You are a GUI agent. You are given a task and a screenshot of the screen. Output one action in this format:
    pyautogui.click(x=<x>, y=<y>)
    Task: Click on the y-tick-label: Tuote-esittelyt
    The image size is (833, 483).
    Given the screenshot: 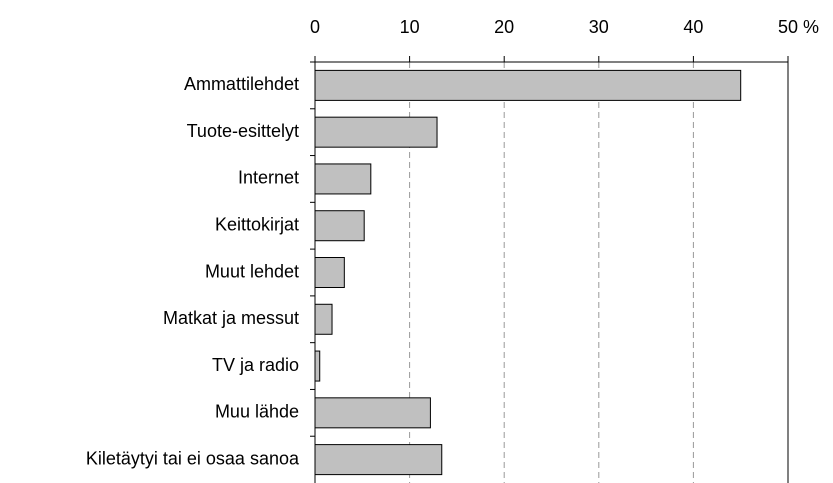 What is the action you would take?
    pyautogui.click(x=243, y=131)
    